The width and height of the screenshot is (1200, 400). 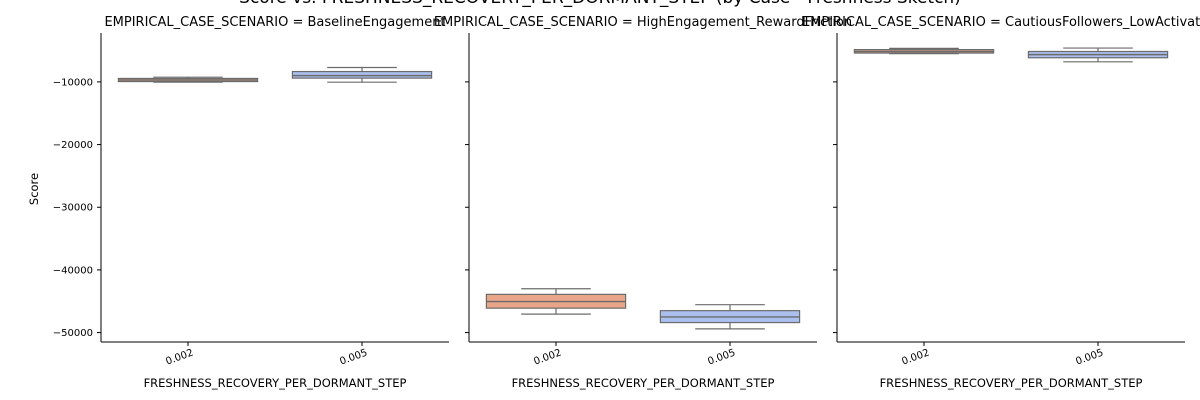 I want to click on box-body, so click(x=362, y=74).